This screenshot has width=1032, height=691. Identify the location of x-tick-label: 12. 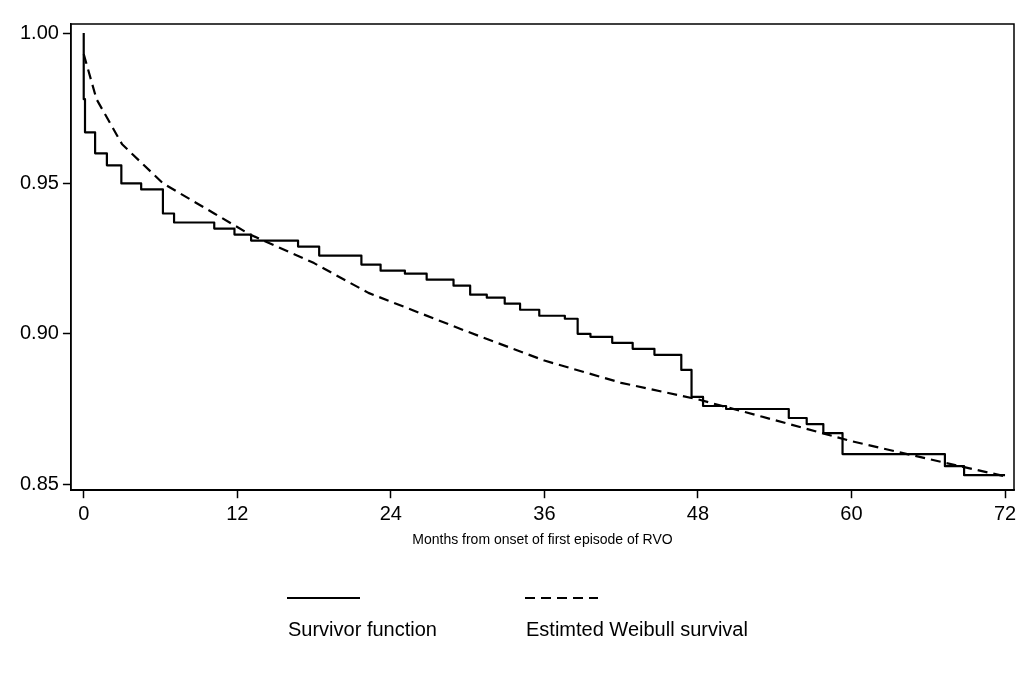
(237, 512).